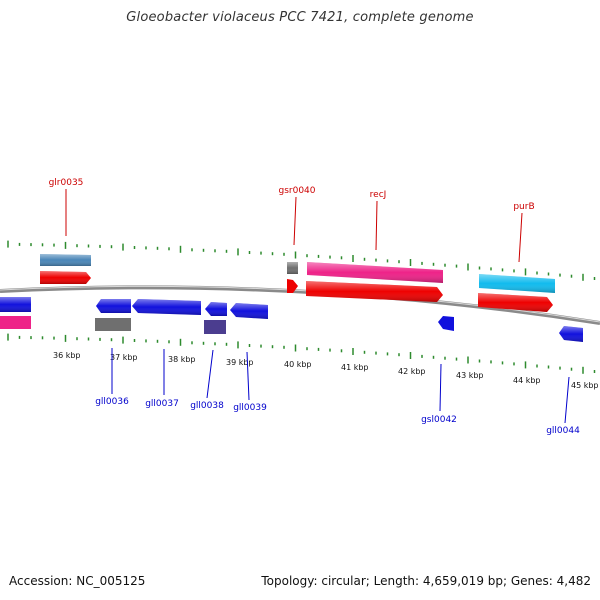  I want to click on cds-gsl0042, so click(446, 323).